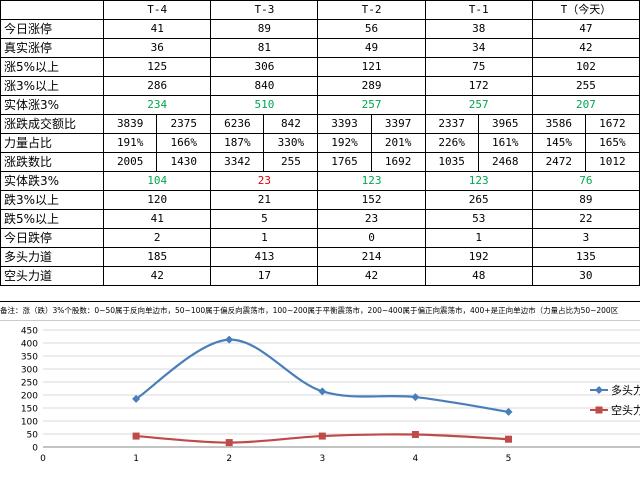  What do you see at coordinates (237, 124) in the screenshot?
I see `table-cell: 6236` at bounding box center [237, 124].